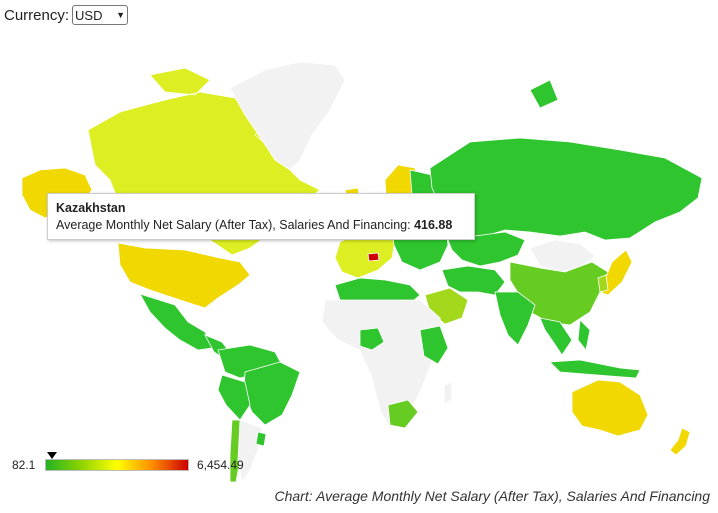 The image size is (718, 513). What do you see at coordinates (383, 364) in the screenshot?
I see `country-sub-saharan-africa` at bounding box center [383, 364].